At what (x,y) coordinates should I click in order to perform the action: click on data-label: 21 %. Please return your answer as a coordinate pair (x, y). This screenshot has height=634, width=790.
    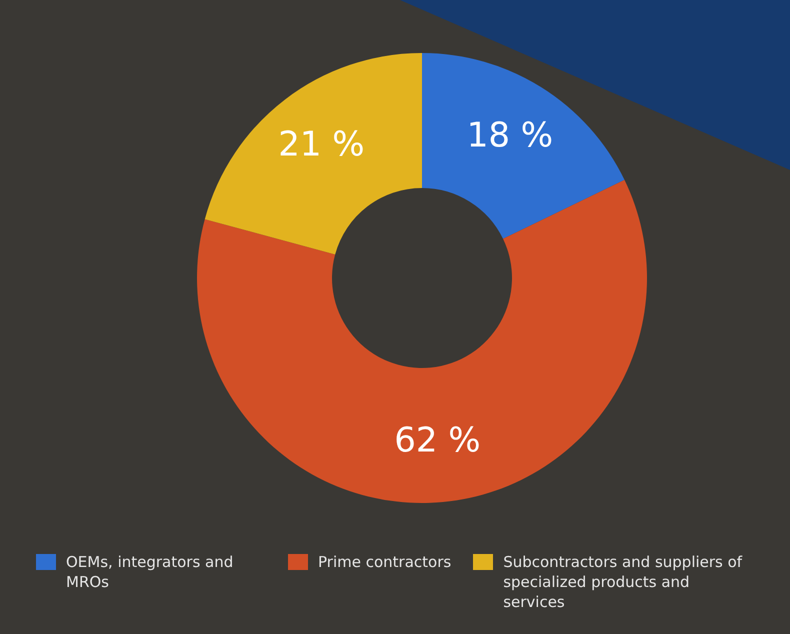
    Looking at the image, I should click on (321, 144).